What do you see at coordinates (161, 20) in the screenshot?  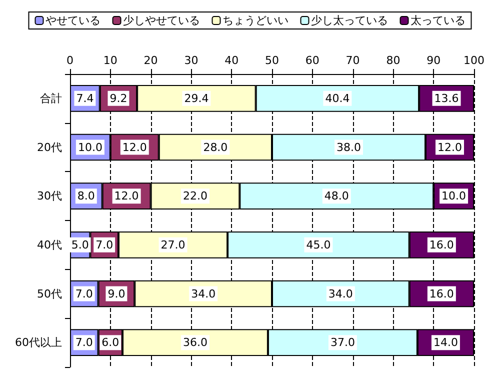 I see `legend-label: 少しやせている` at bounding box center [161, 20].